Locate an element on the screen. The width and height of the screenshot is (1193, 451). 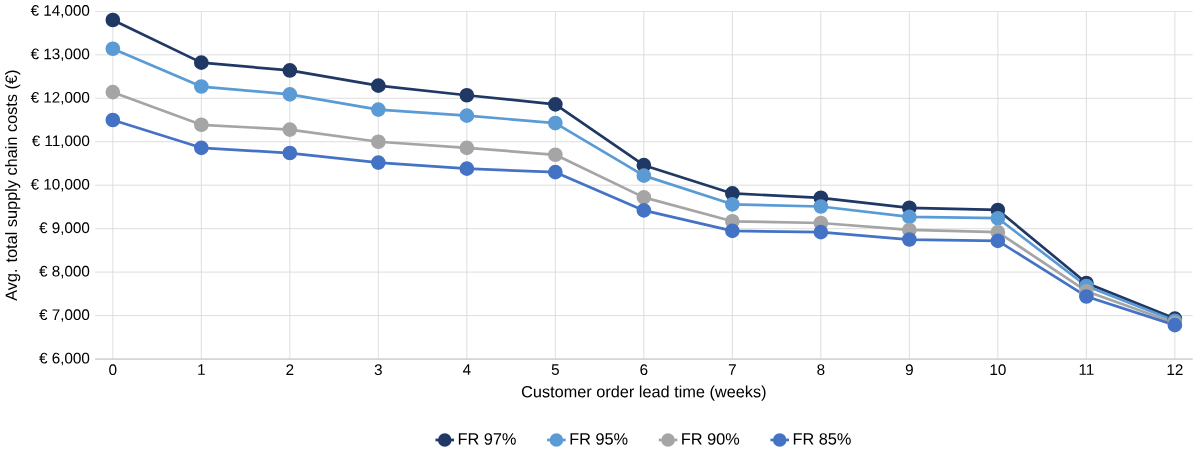
y-tick-label: € 8,000 is located at coordinates (64, 272).